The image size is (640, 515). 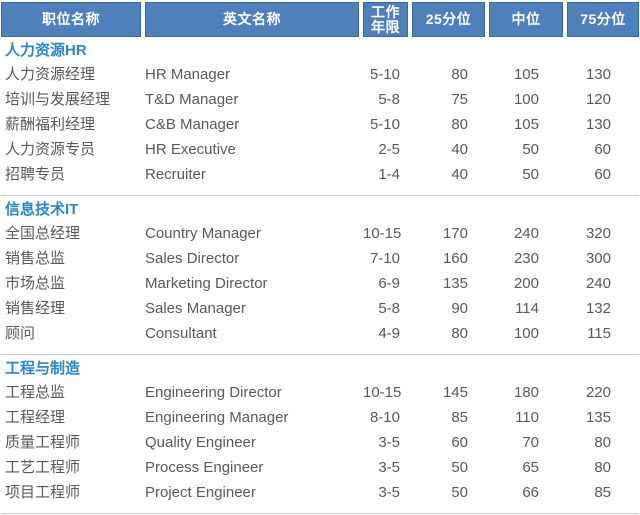 What do you see at coordinates (459, 149) in the screenshot?
I see `p25-cell: 40` at bounding box center [459, 149].